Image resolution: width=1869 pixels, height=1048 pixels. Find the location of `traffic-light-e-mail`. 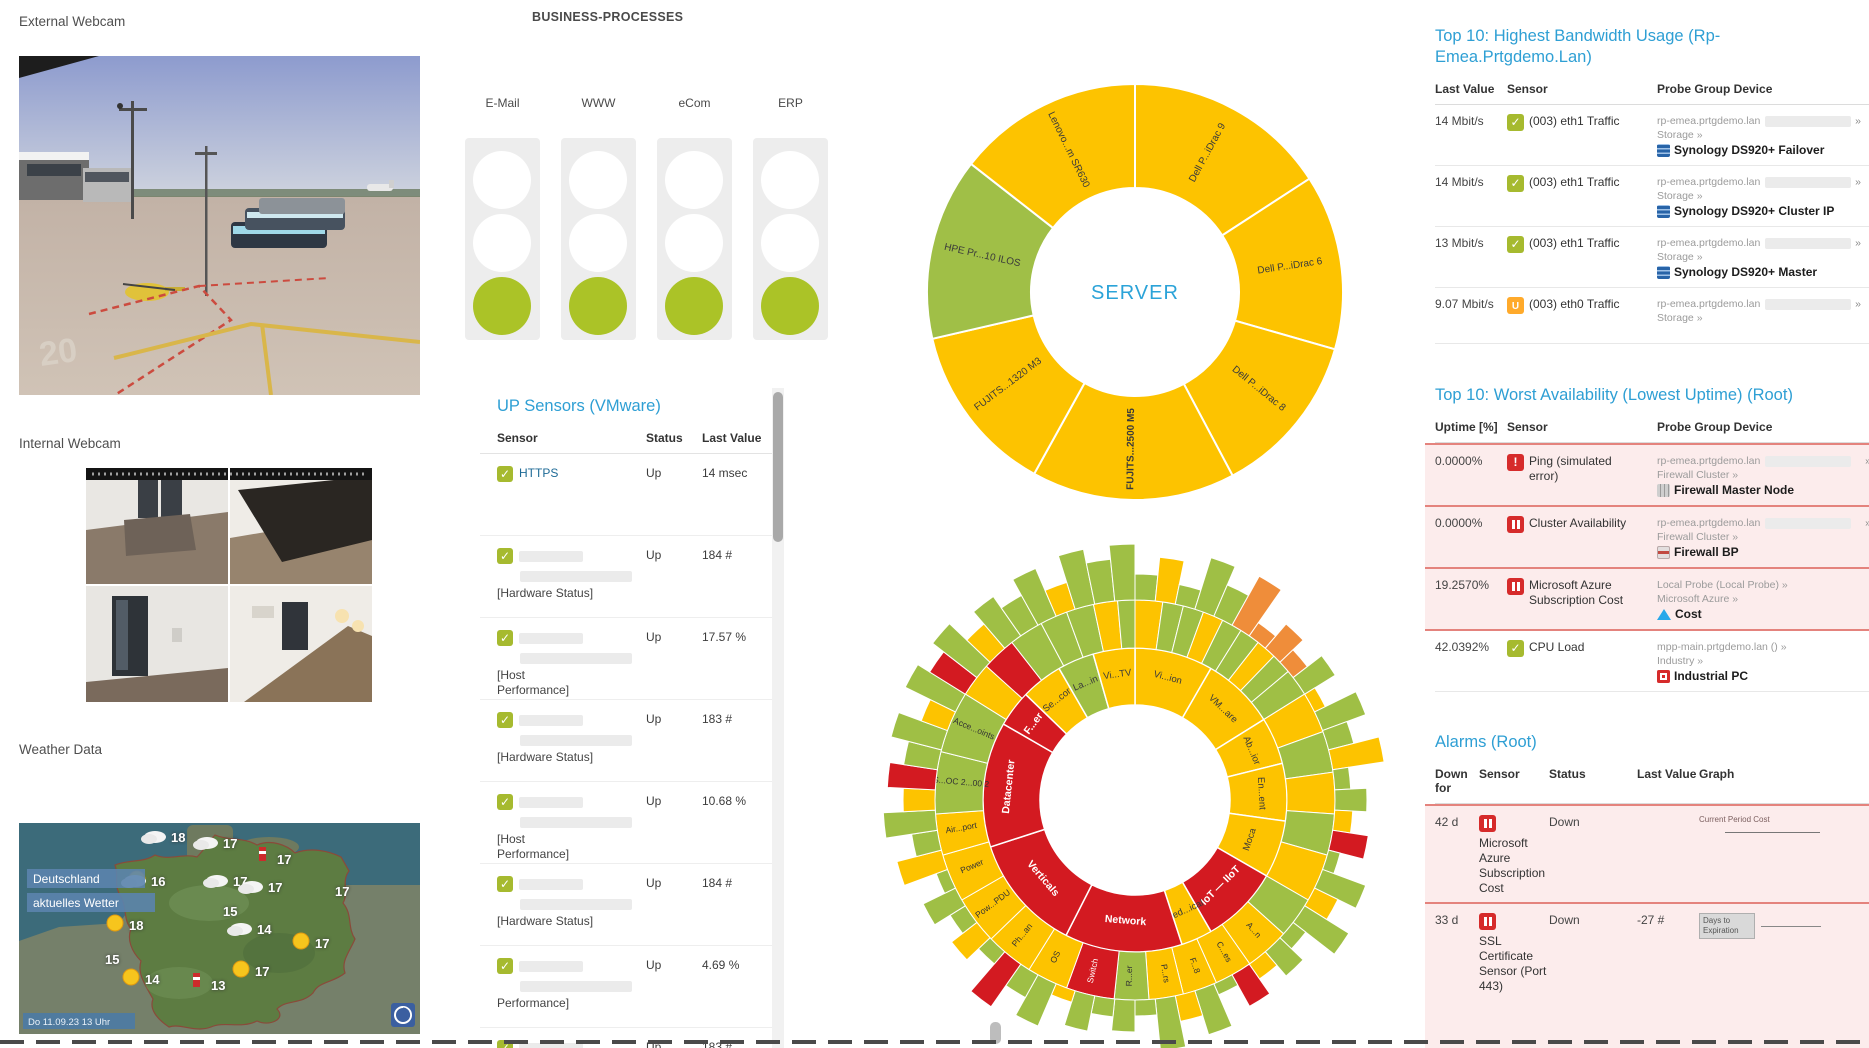

traffic-light-e-mail is located at coordinates (502, 239).